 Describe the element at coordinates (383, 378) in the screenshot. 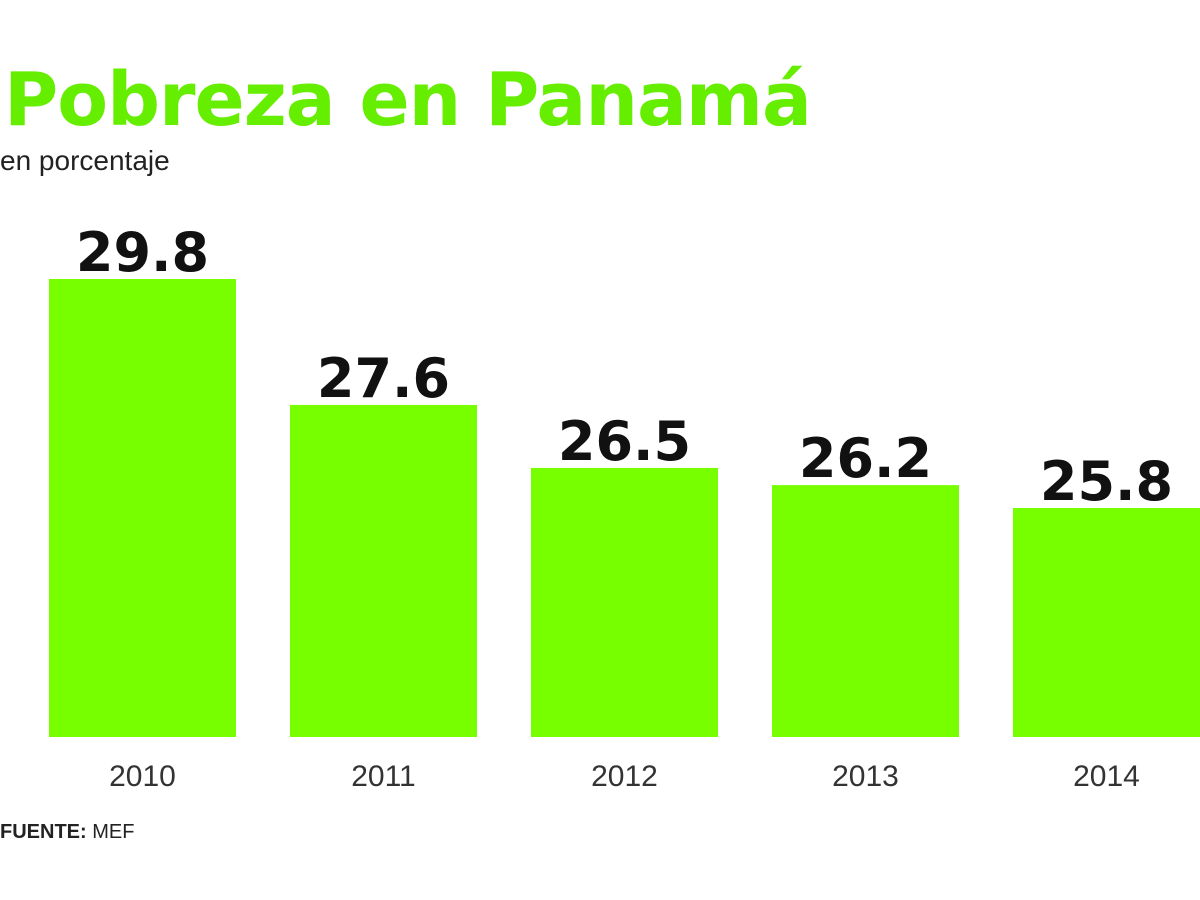

I see `value-label-2011: 27.6` at that location.